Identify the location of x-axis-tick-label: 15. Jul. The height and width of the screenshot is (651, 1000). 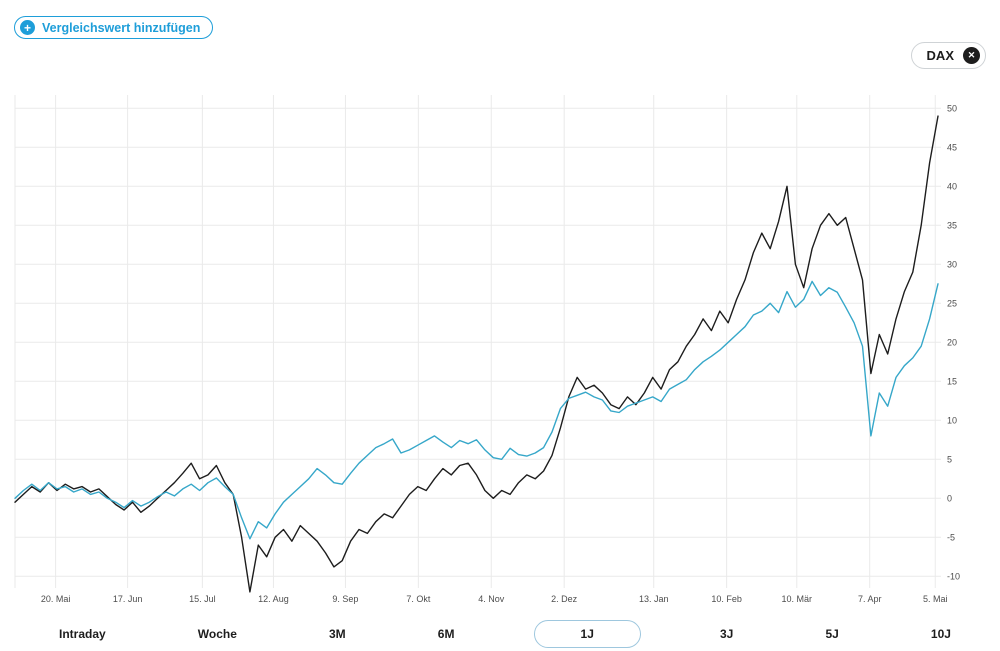
(202, 599).